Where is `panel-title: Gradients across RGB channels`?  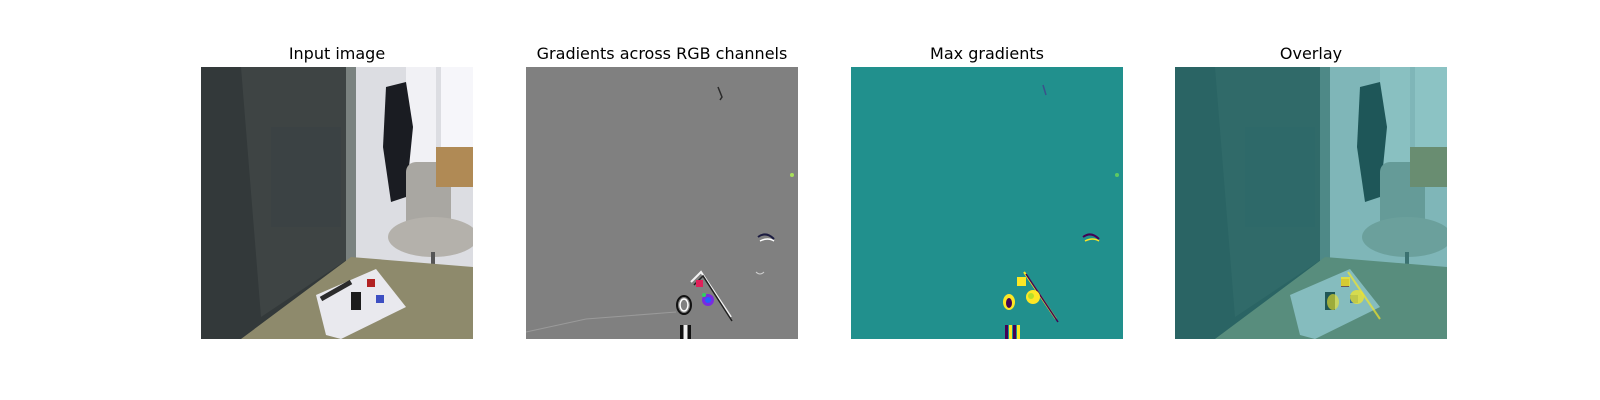 panel-title: Gradients across RGB channels is located at coordinates (662, 53).